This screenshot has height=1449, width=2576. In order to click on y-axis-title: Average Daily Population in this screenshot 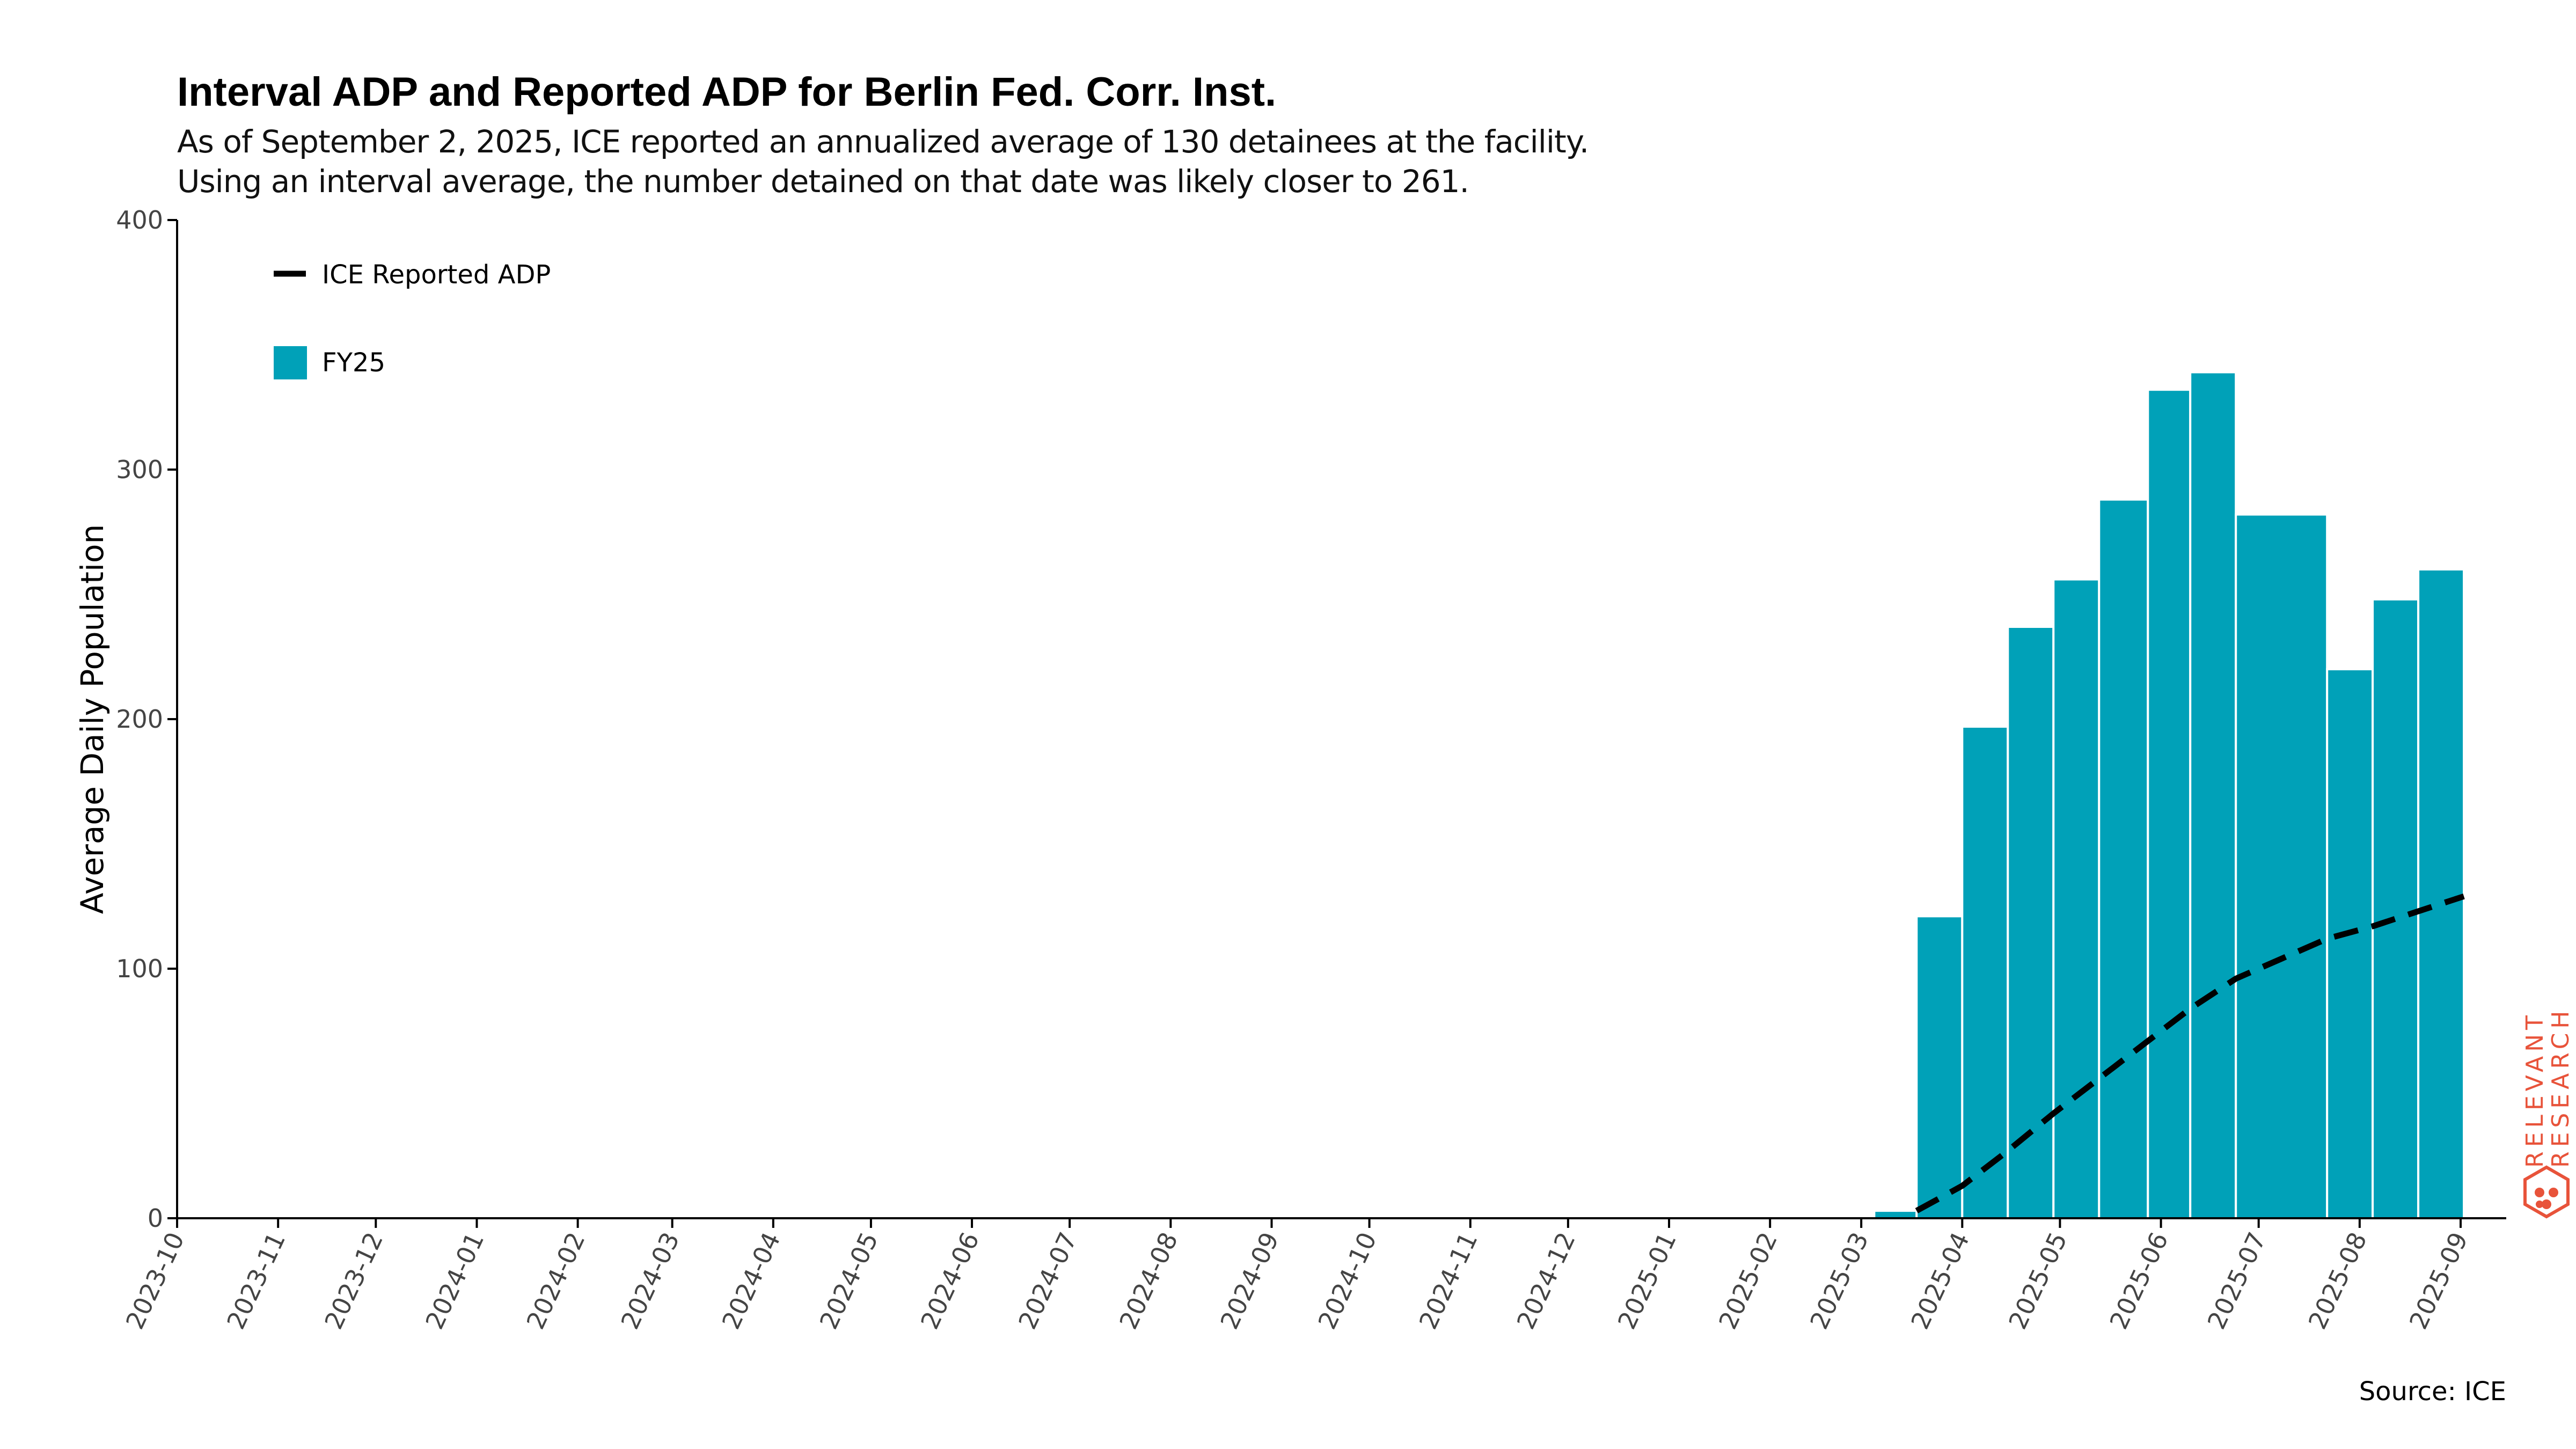, I will do `click(92, 719)`.